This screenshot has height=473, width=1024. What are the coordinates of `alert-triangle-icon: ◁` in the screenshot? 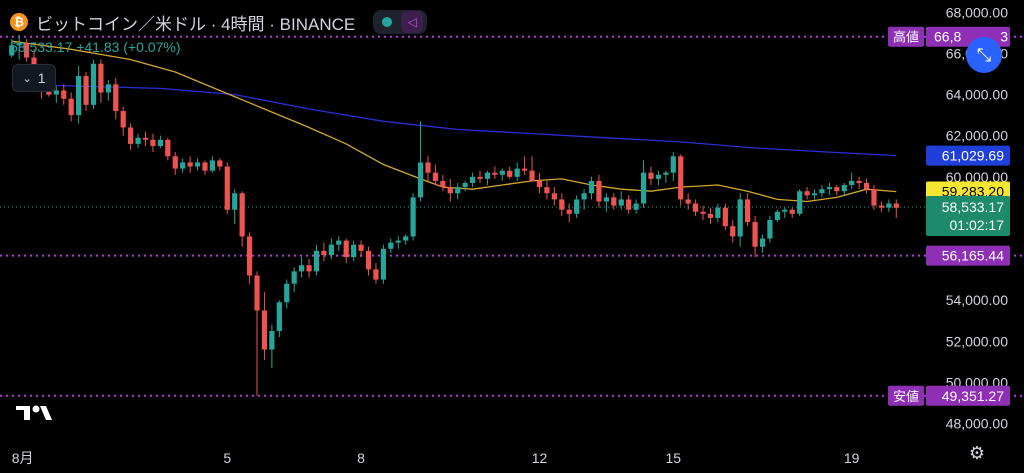 It's located at (412, 22).